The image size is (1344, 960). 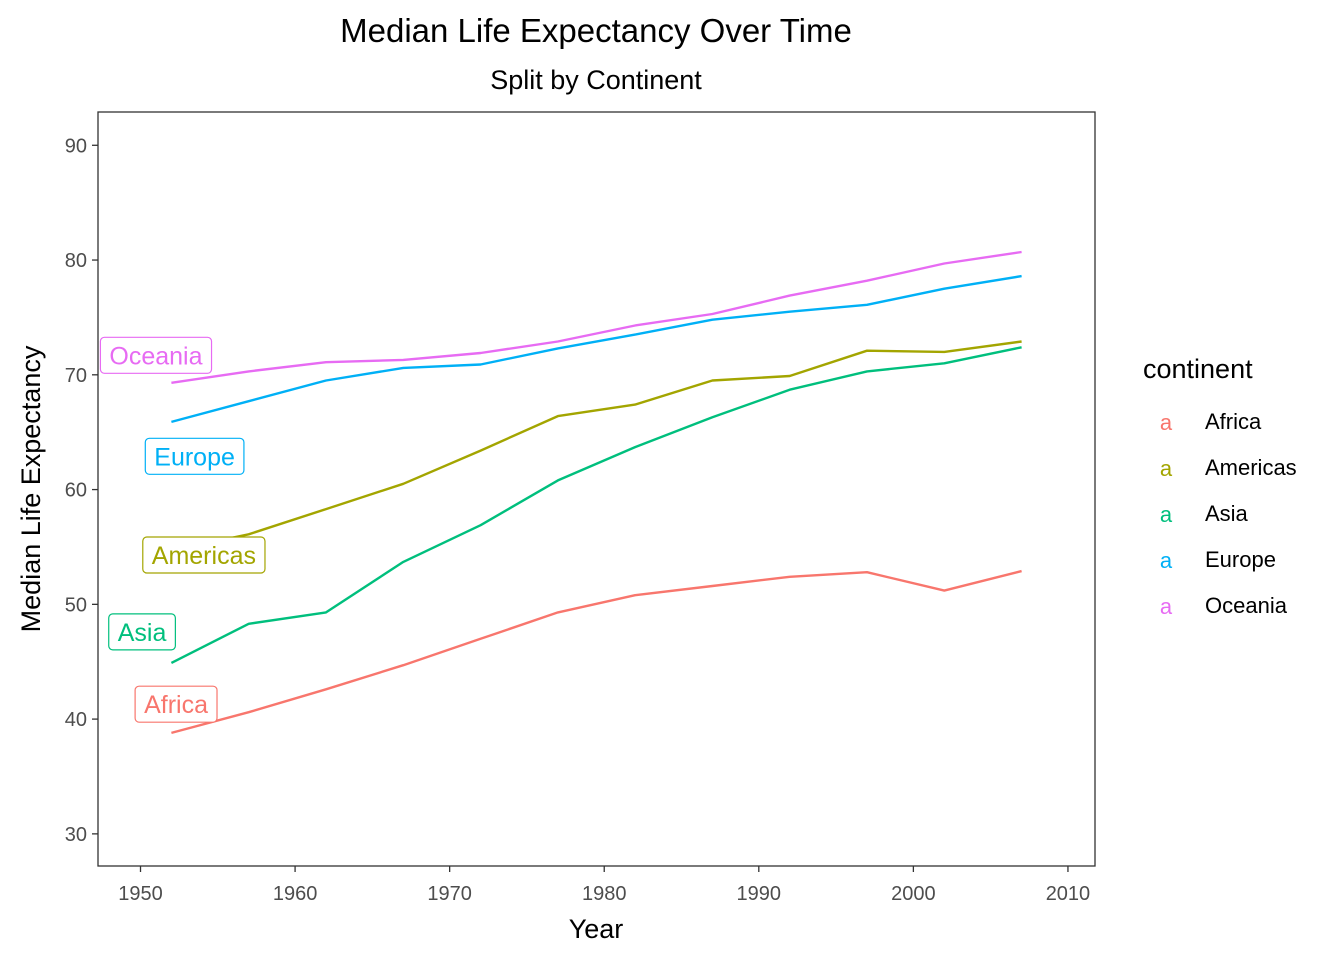 What do you see at coordinates (596, 446) in the screenshot?
I see `series-line-americas` at bounding box center [596, 446].